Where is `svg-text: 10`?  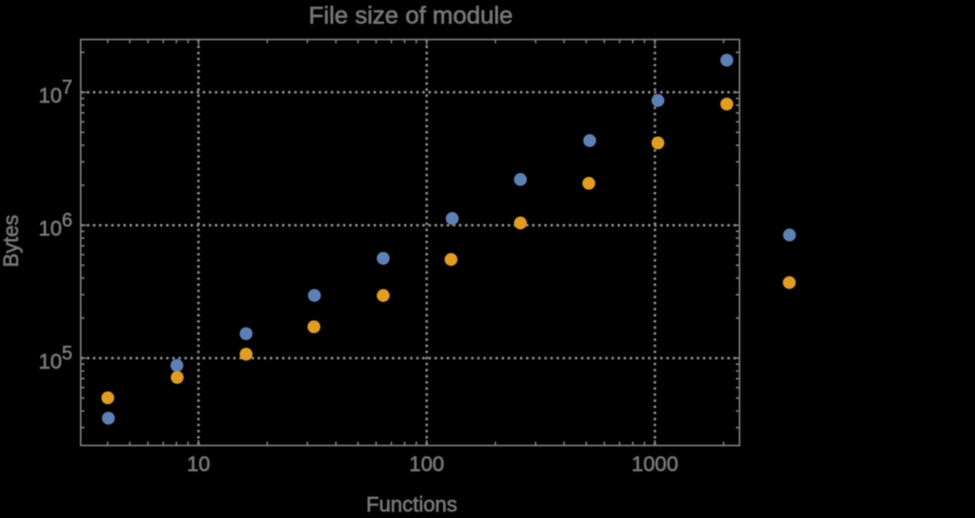
svg-text: 10 is located at coordinates (198, 464).